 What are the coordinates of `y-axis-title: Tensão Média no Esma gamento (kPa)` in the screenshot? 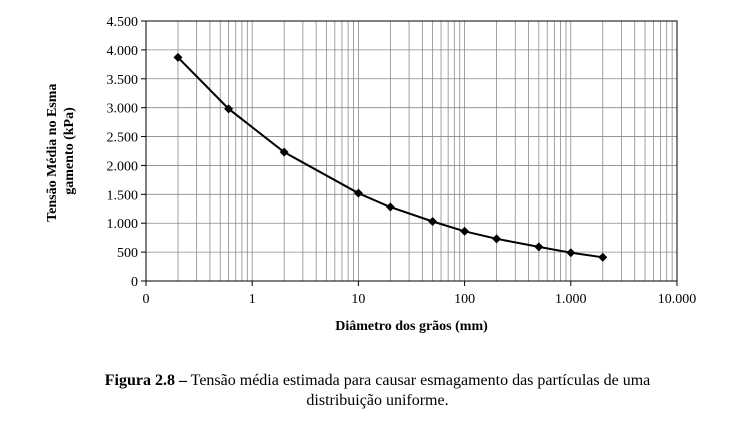 It's located at (61, 151).